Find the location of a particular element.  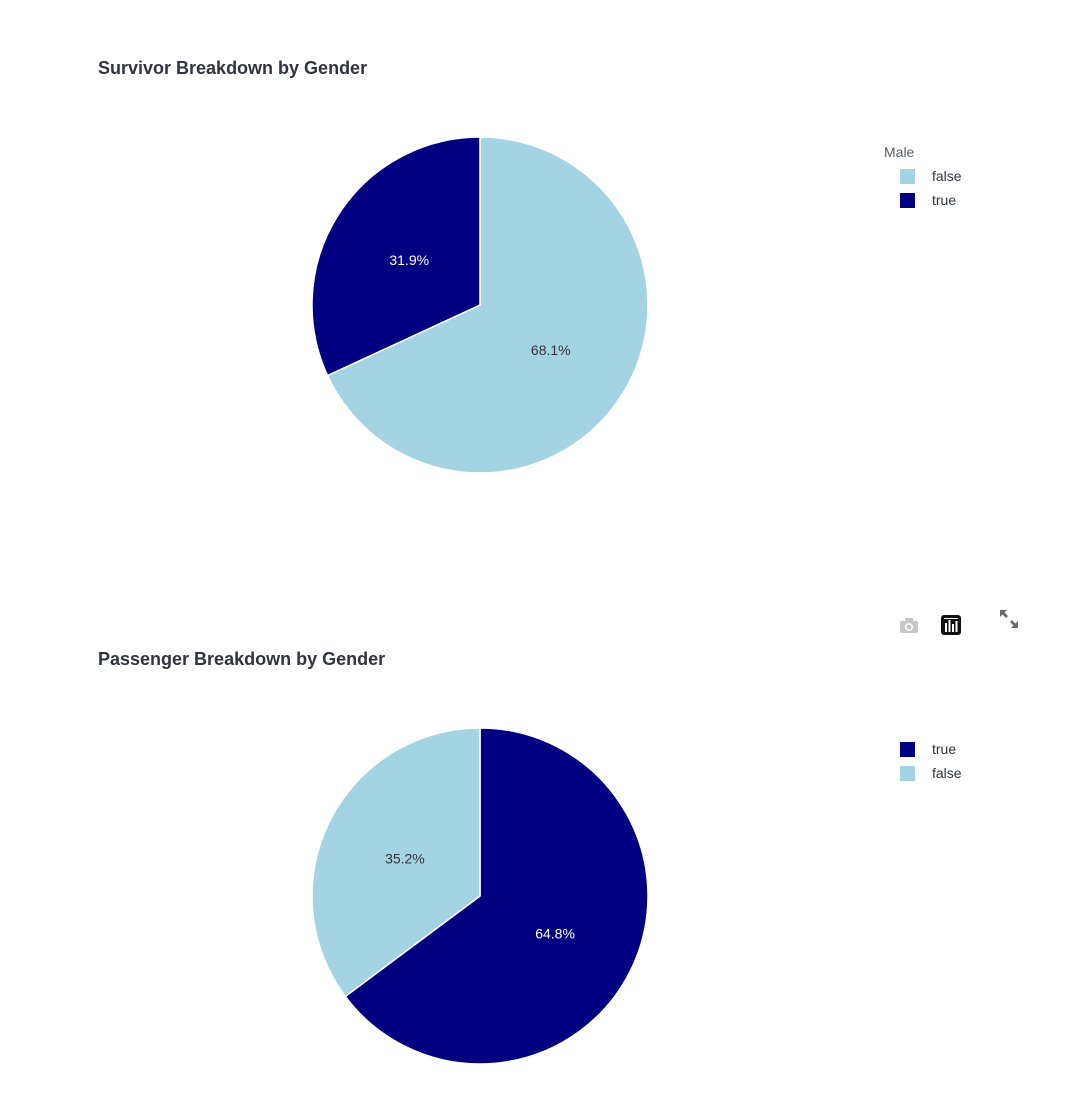

legend: true false is located at coordinates (923, 761).